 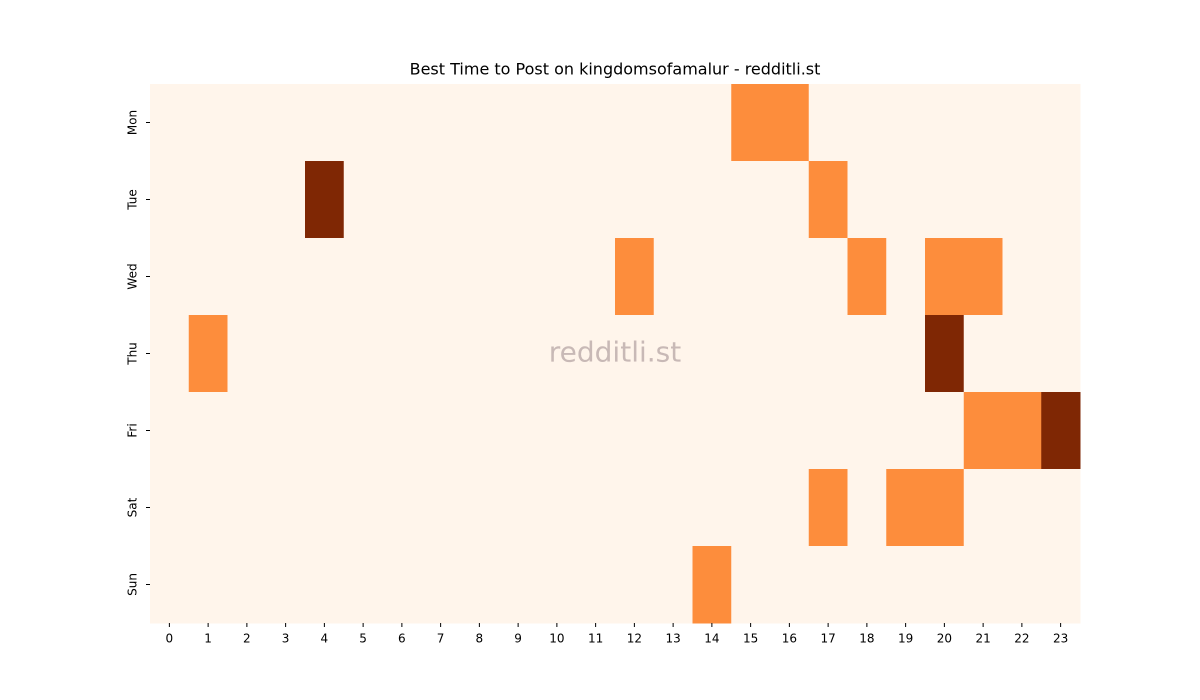 I want to click on x-tick-label: 7, so click(x=441, y=639).